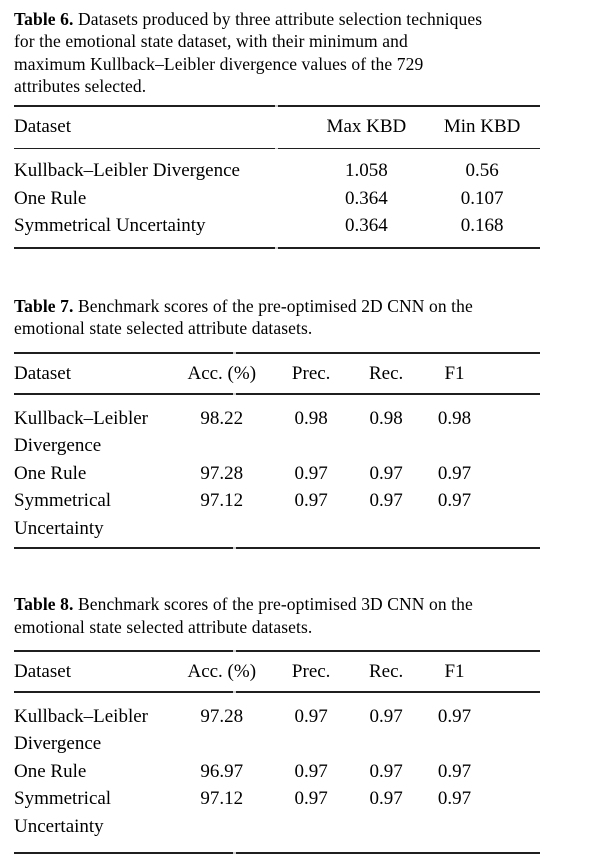 This screenshot has height=867, width=609. I want to click on table-8-top-rule, so click(277, 651).